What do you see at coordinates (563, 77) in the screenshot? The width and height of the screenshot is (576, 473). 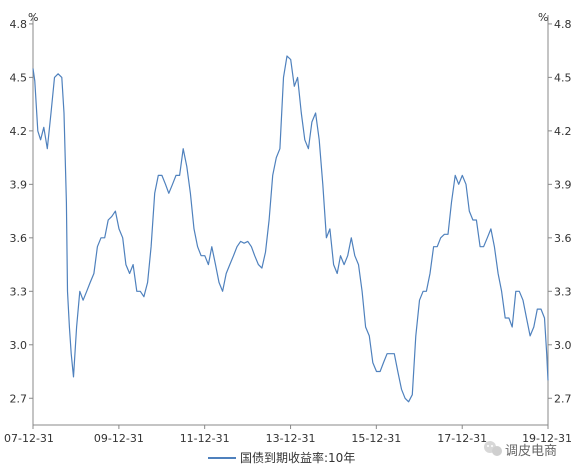 I see `y-tick-label-right: 4.5` at bounding box center [563, 77].